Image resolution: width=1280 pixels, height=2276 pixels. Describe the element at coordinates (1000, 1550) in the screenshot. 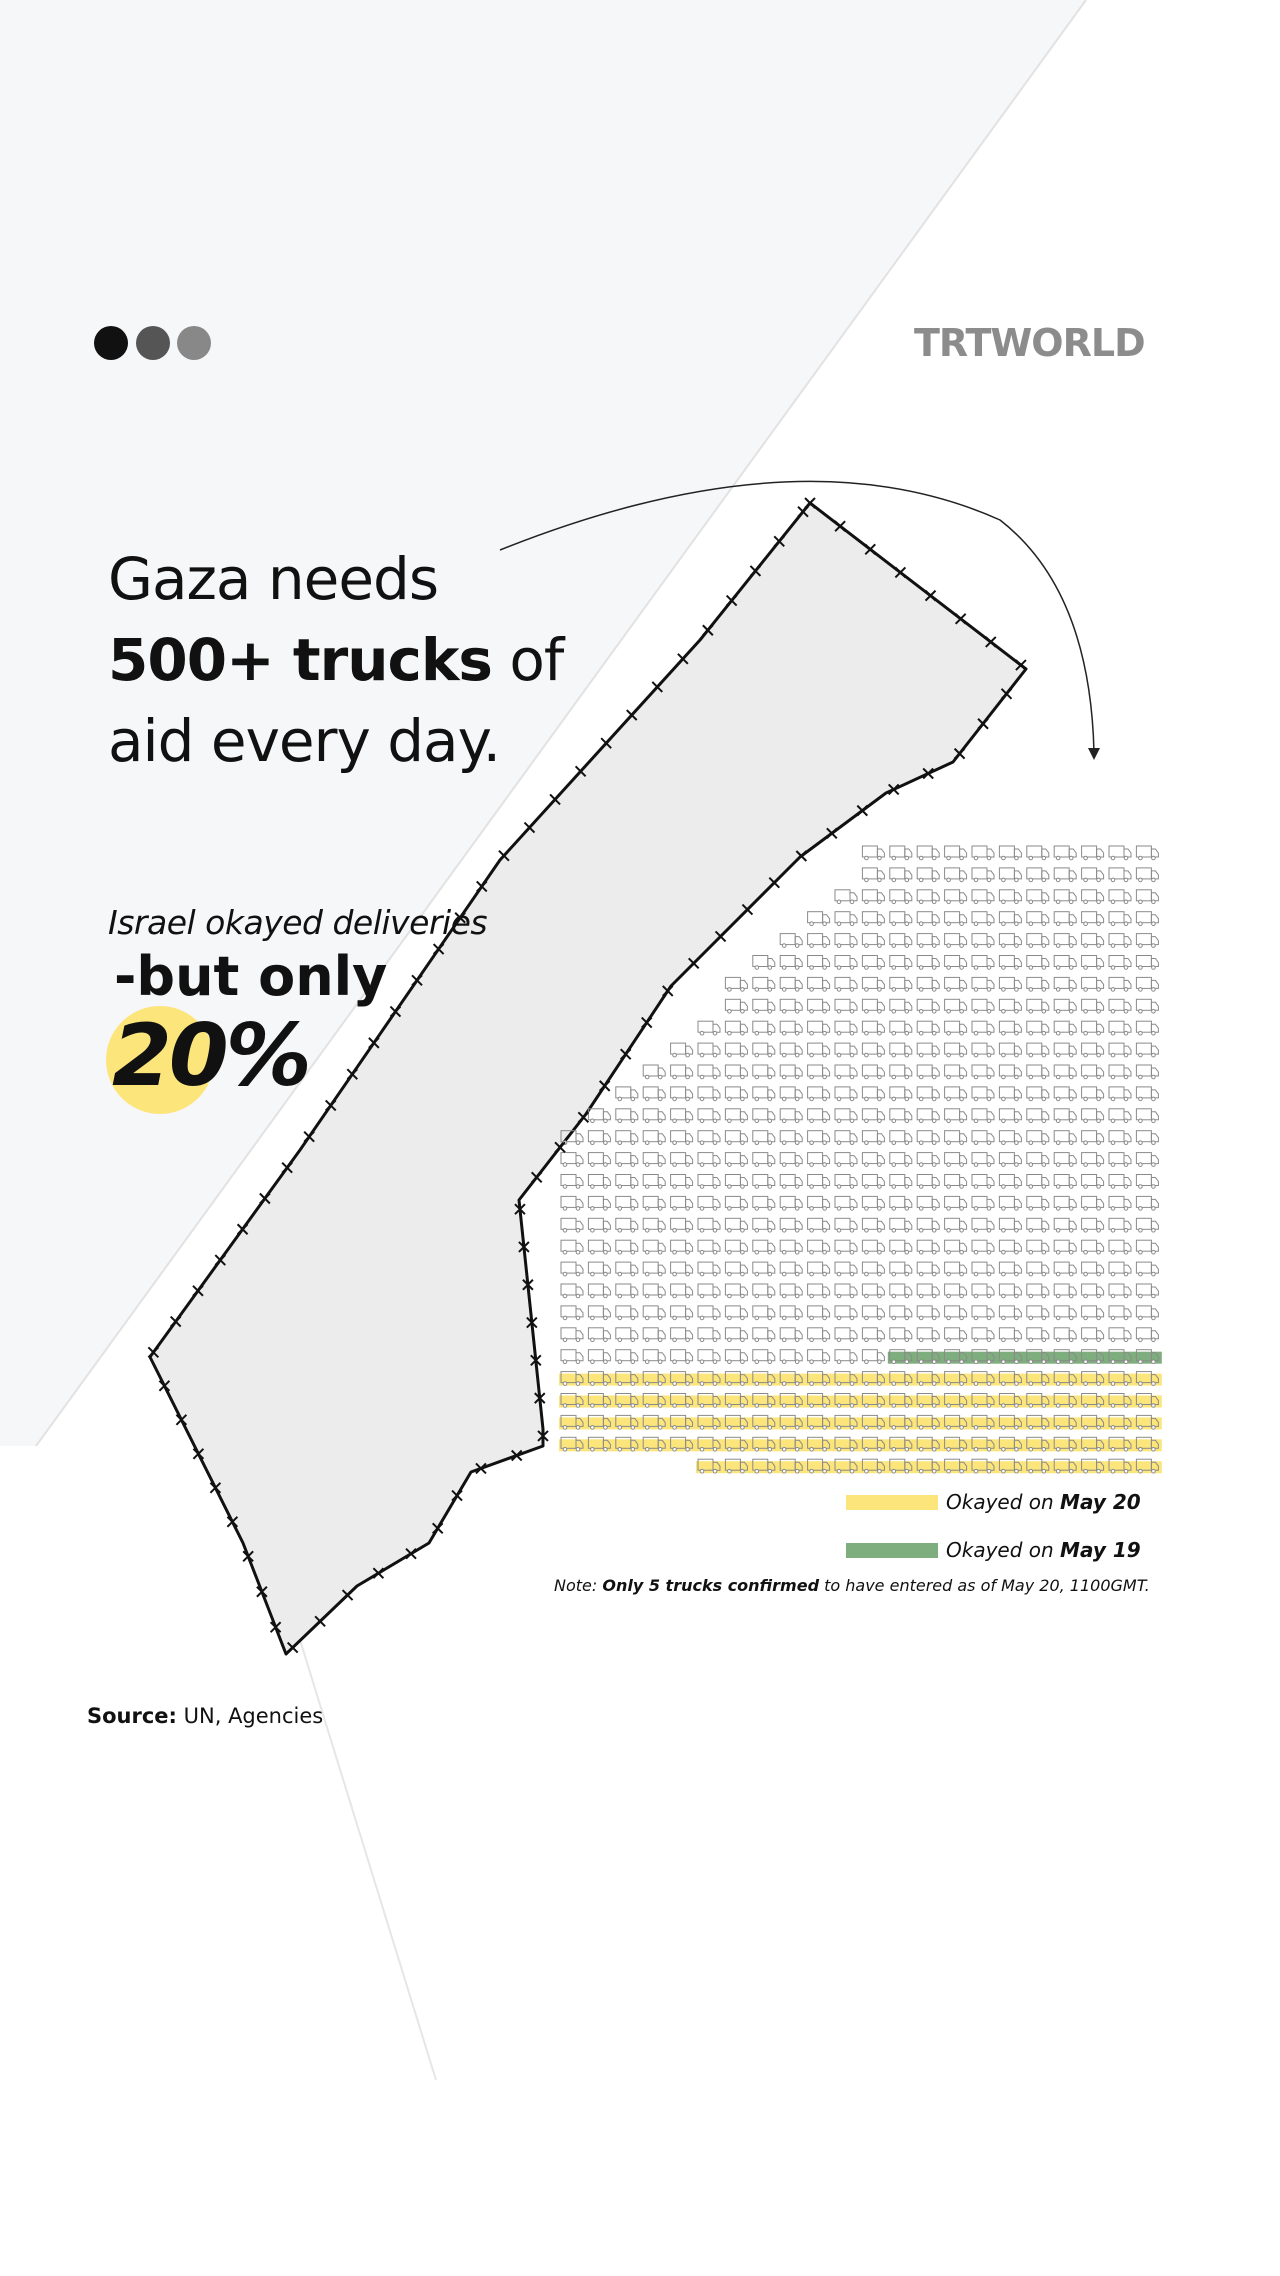

I see `legend-text: Okayed on` at that location.